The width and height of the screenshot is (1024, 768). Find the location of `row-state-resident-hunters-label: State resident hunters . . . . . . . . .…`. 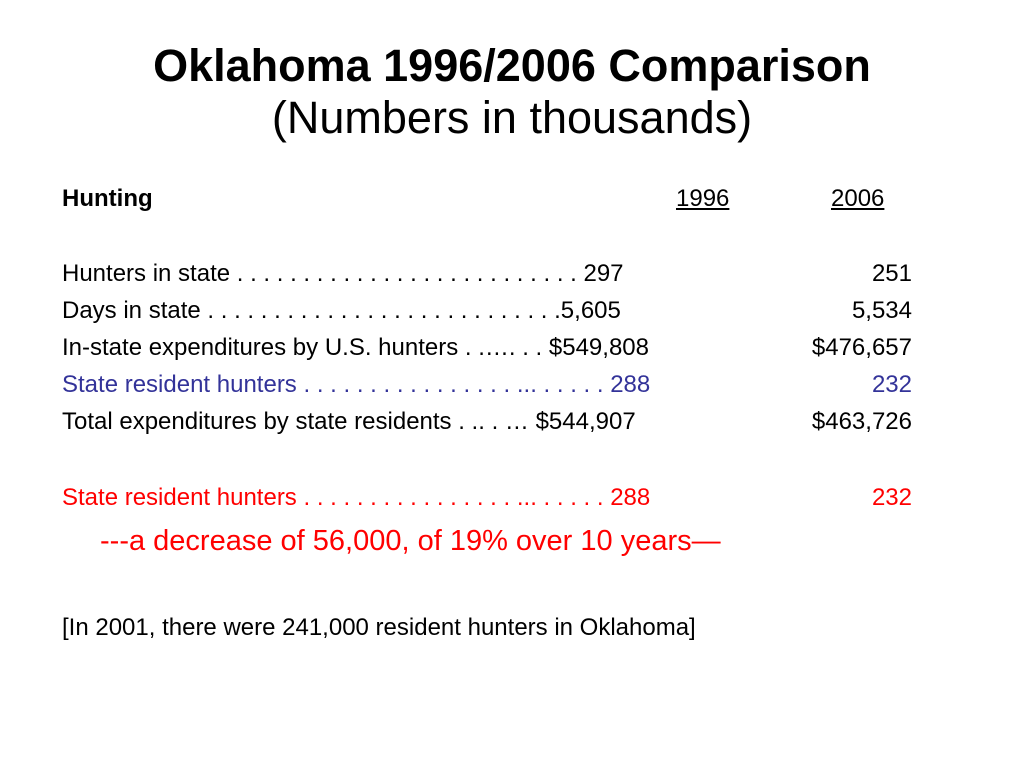

row-state-resident-hunters-label: State resident hunters . . . . . . . . .… is located at coordinates (356, 384).